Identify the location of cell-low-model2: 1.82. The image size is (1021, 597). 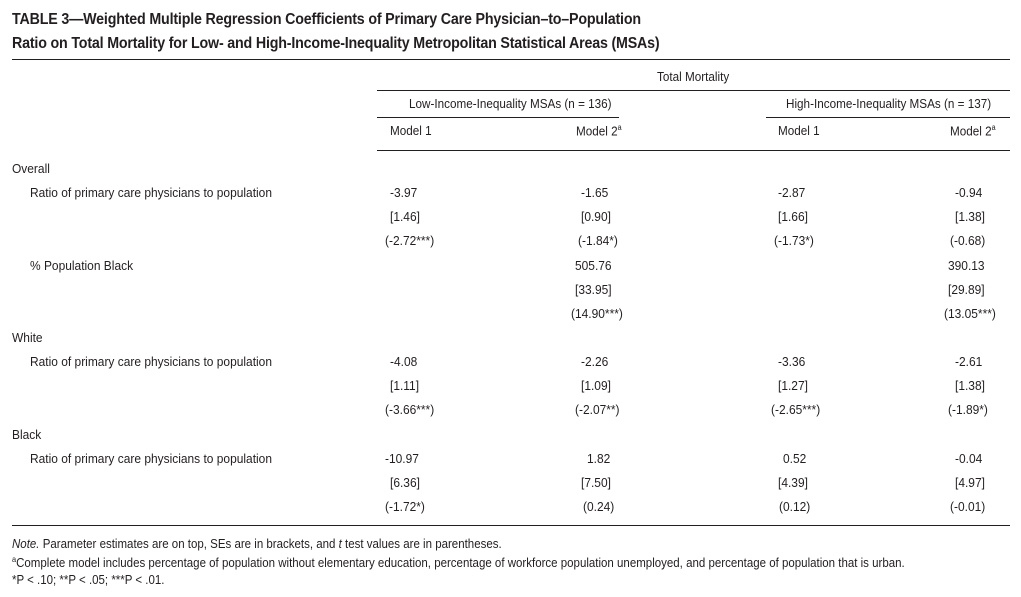
(599, 458).